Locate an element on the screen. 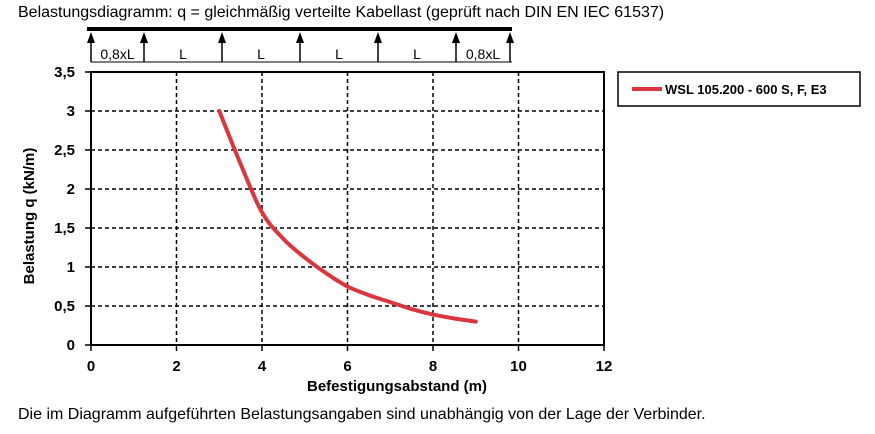 This screenshot has width=875, height=434. series-layer is located at coordinates (347, 216).